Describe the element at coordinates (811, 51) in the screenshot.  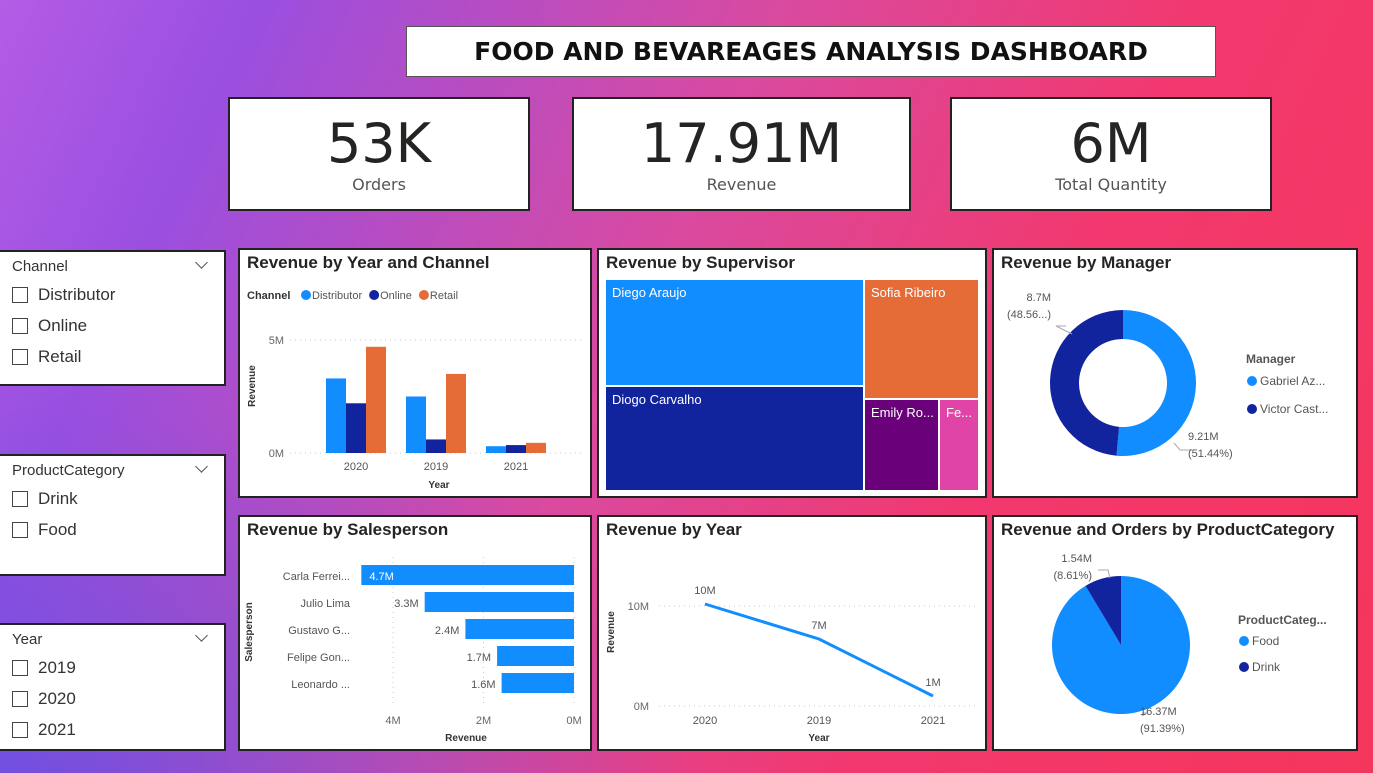
I see `dashboard-title: FOOD AND BEVAREAGES ANALYSIS DASHBOARD` at that location.